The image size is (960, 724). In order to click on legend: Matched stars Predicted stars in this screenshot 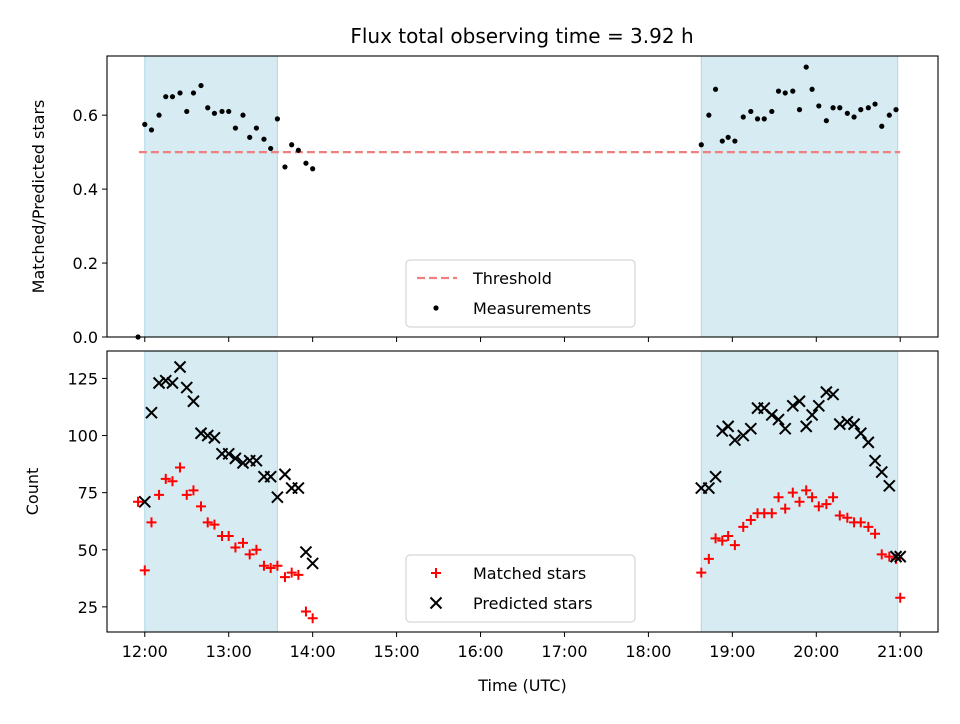, I will do `click(520, 588)`.